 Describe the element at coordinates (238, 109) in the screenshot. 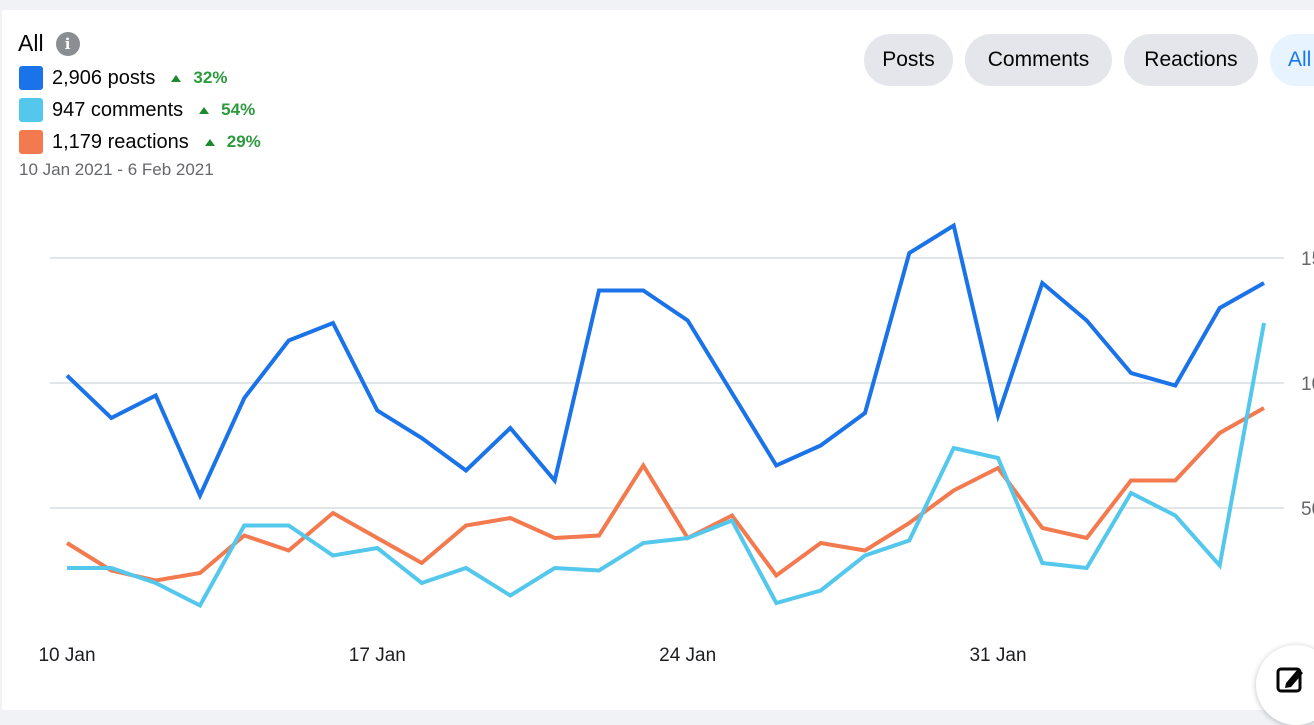

I see `legend-change-comments: 54%` at that location.